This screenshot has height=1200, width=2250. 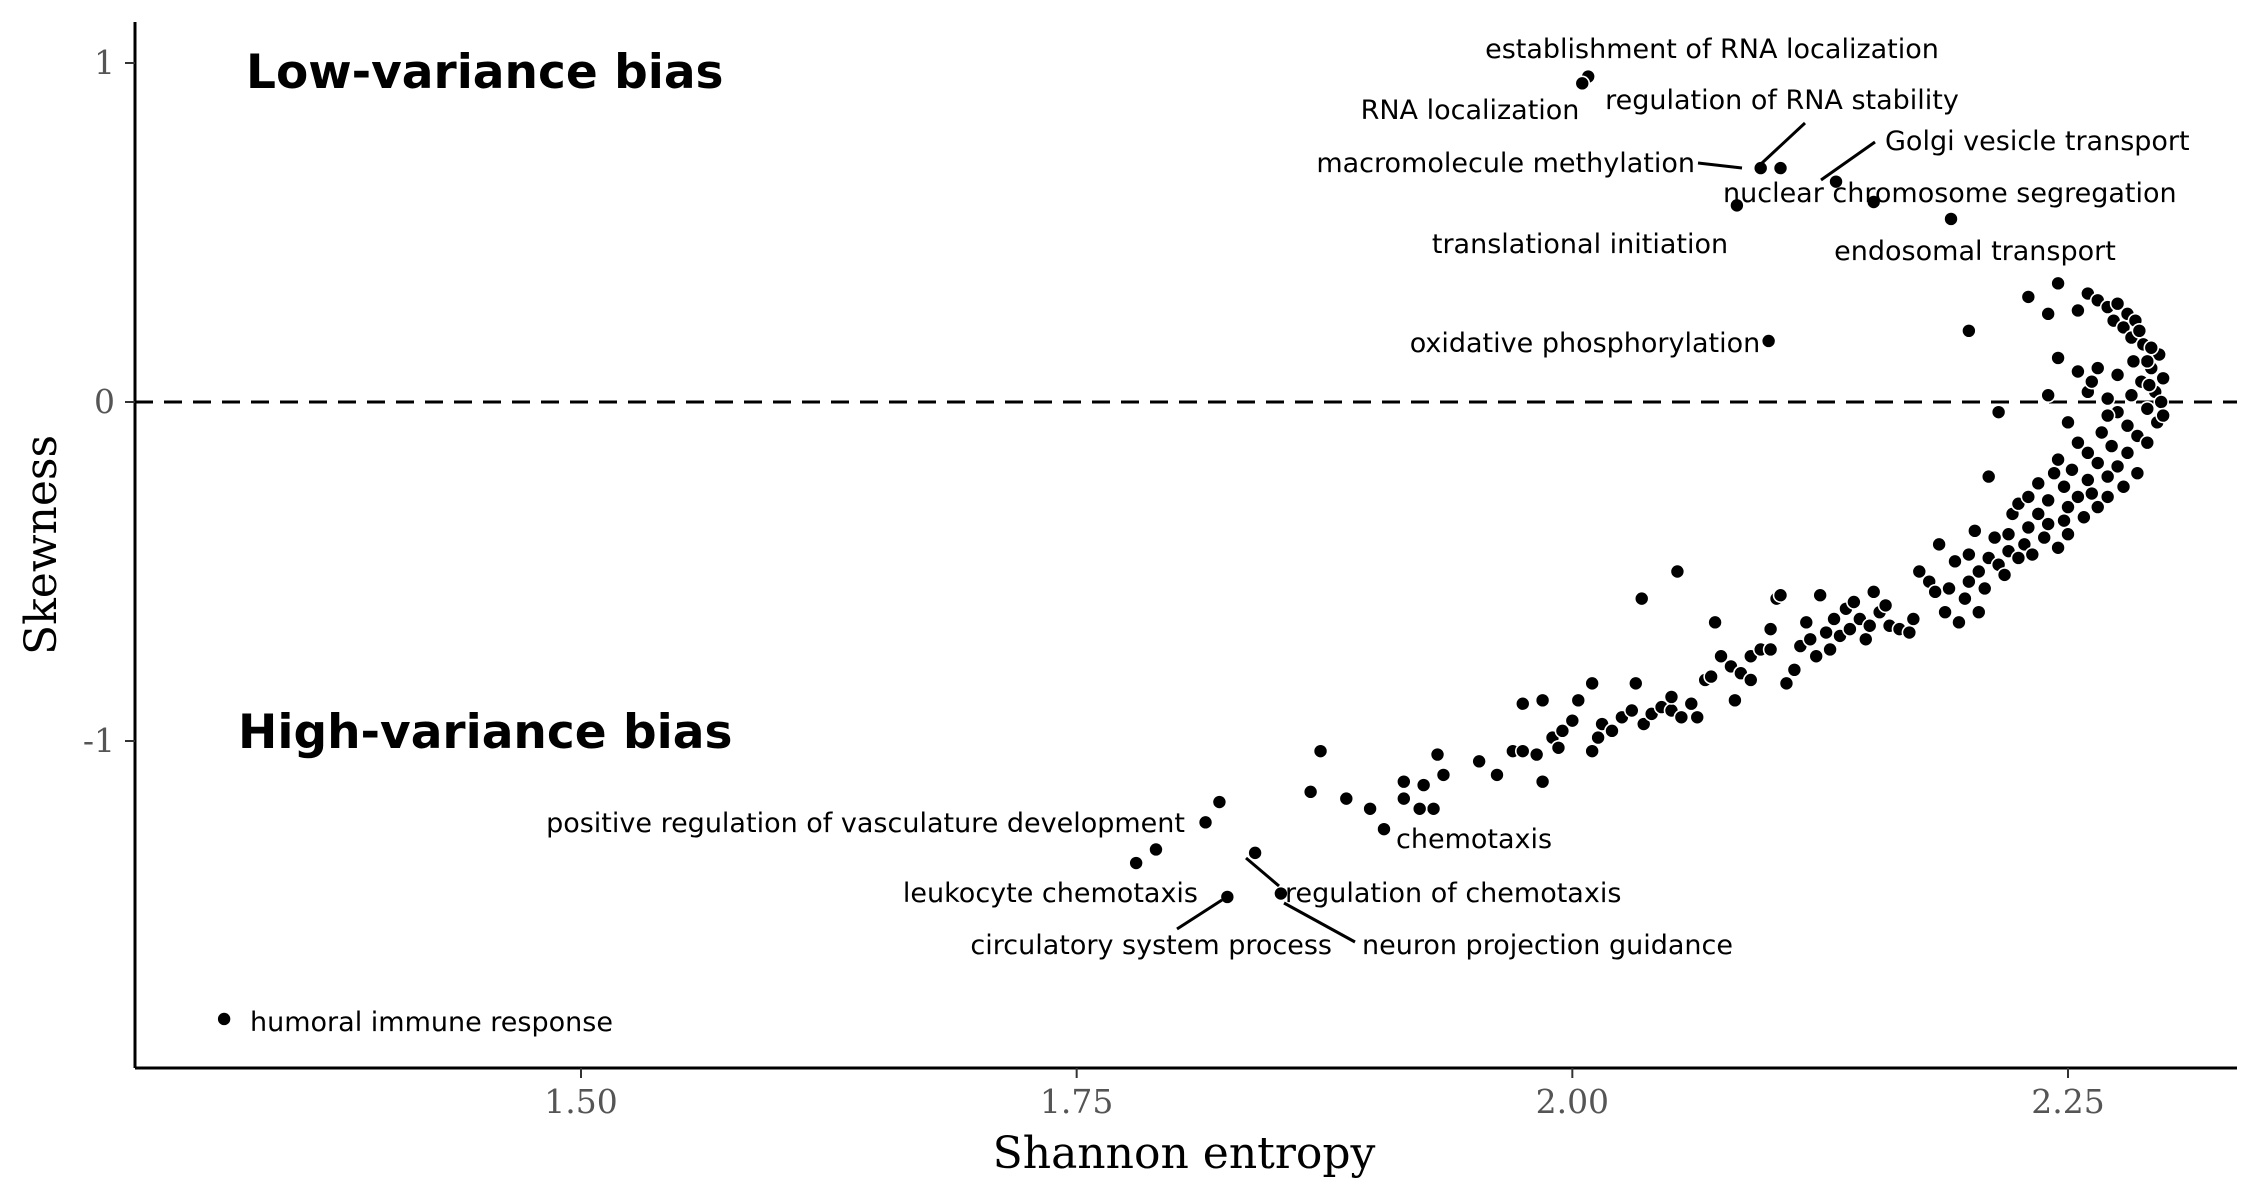 What do you see at coordinates (485, 72) in the screenshot?
I see `region-label-top: Low-variance bias` at bounding box center [485, 72].